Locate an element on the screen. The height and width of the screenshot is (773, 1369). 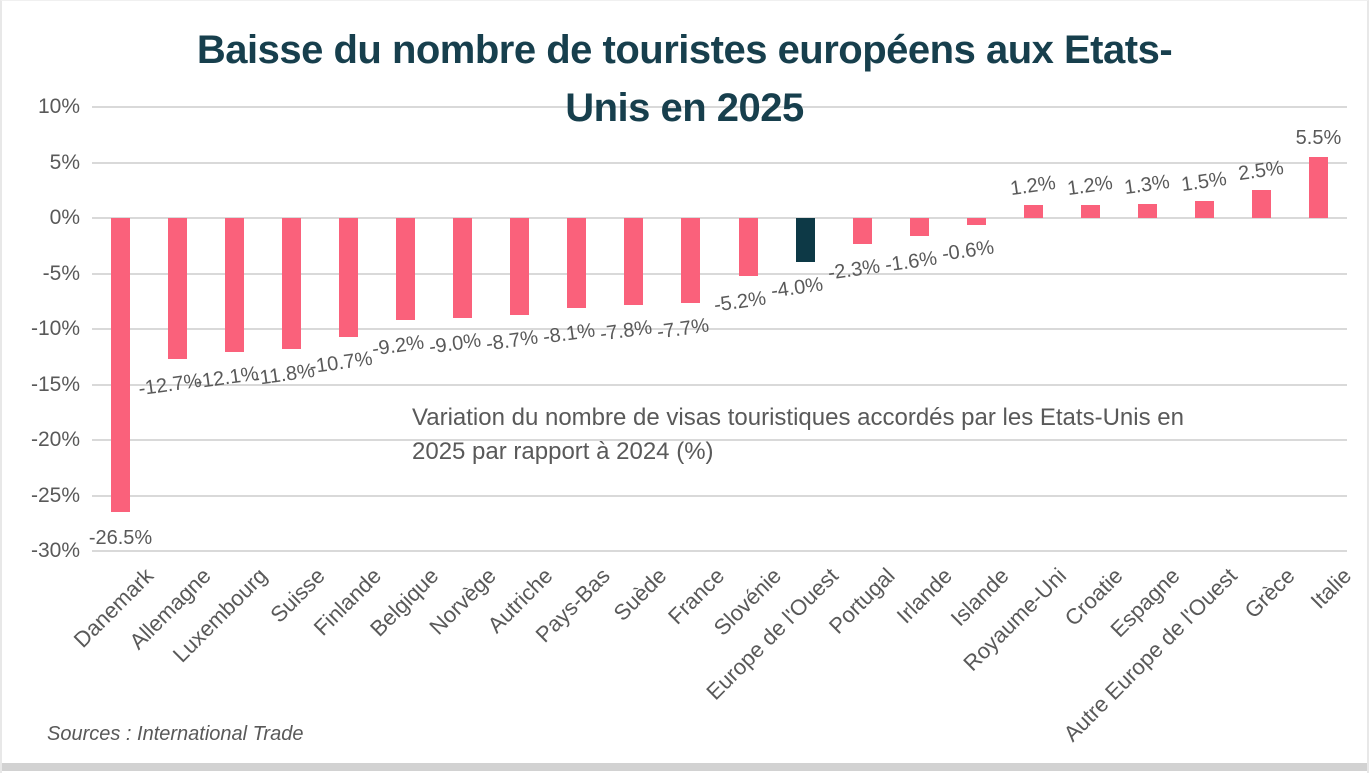
bar-suede is located at coordinates (634, 261).